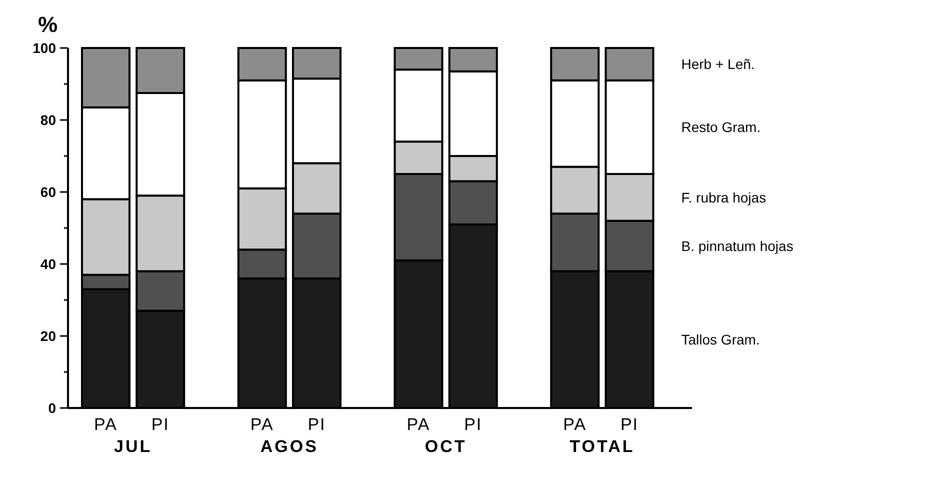 The image size is (930, 487). Describe the element at coordinates (723, 197) in the screenshot. I see `series-label: F. rubra hojas` at that location.